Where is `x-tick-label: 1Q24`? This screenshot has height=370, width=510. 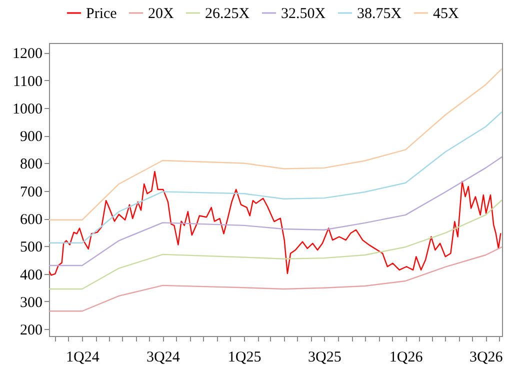
x-tick-label: 1Q24 is located at coordinates (83, 358).